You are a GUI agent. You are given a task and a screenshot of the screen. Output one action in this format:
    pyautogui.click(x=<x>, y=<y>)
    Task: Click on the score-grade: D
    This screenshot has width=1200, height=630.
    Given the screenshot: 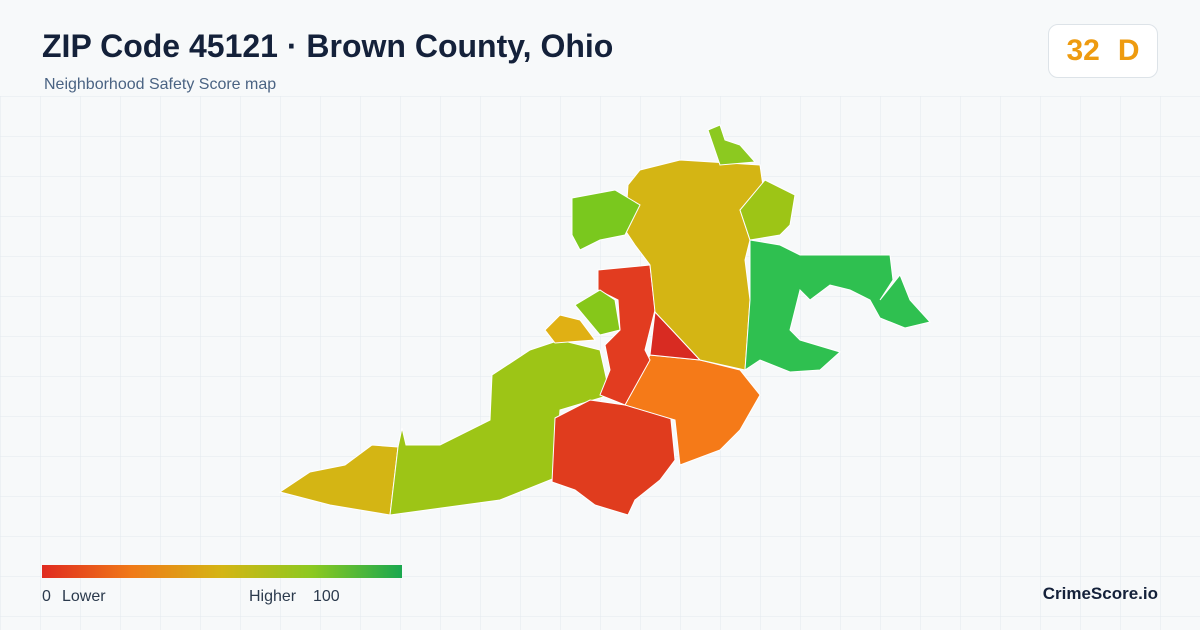 What is the action you would take?
    pyautogui.click(x=1128, y=50)
    